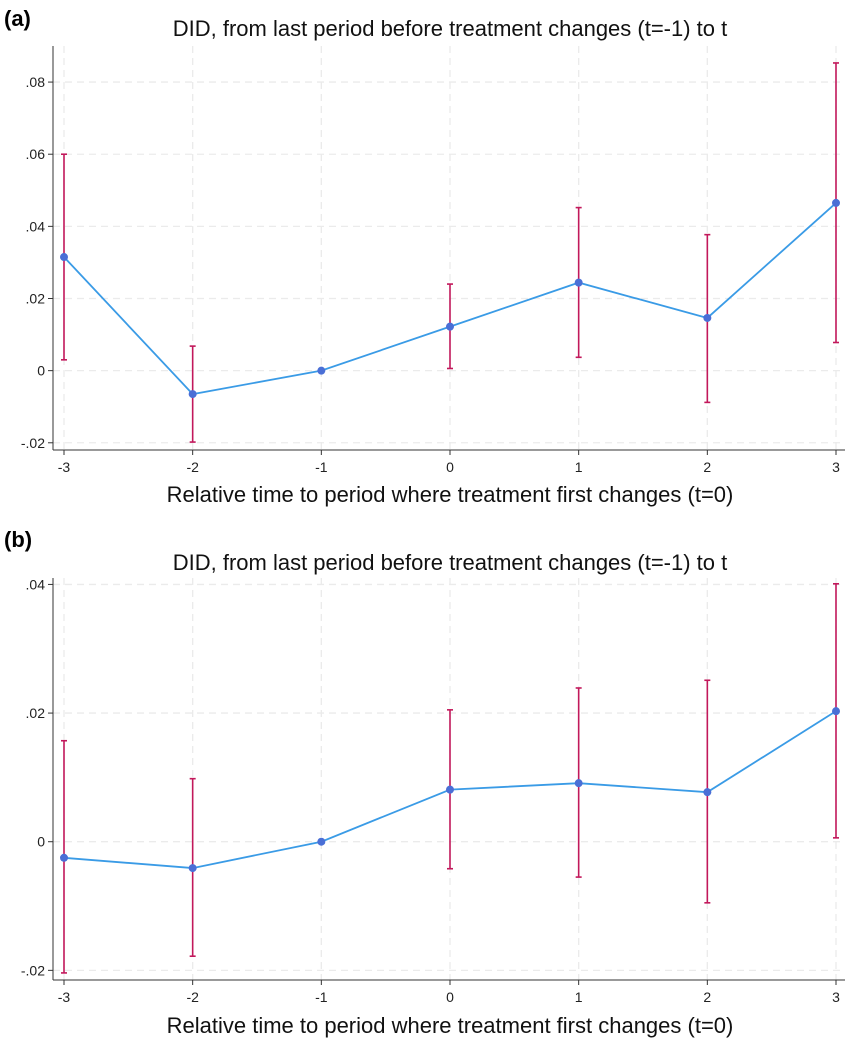 The height and width of the screenshot is (1047, 845). I want to click on panel-label: (b), so click(18, 539).